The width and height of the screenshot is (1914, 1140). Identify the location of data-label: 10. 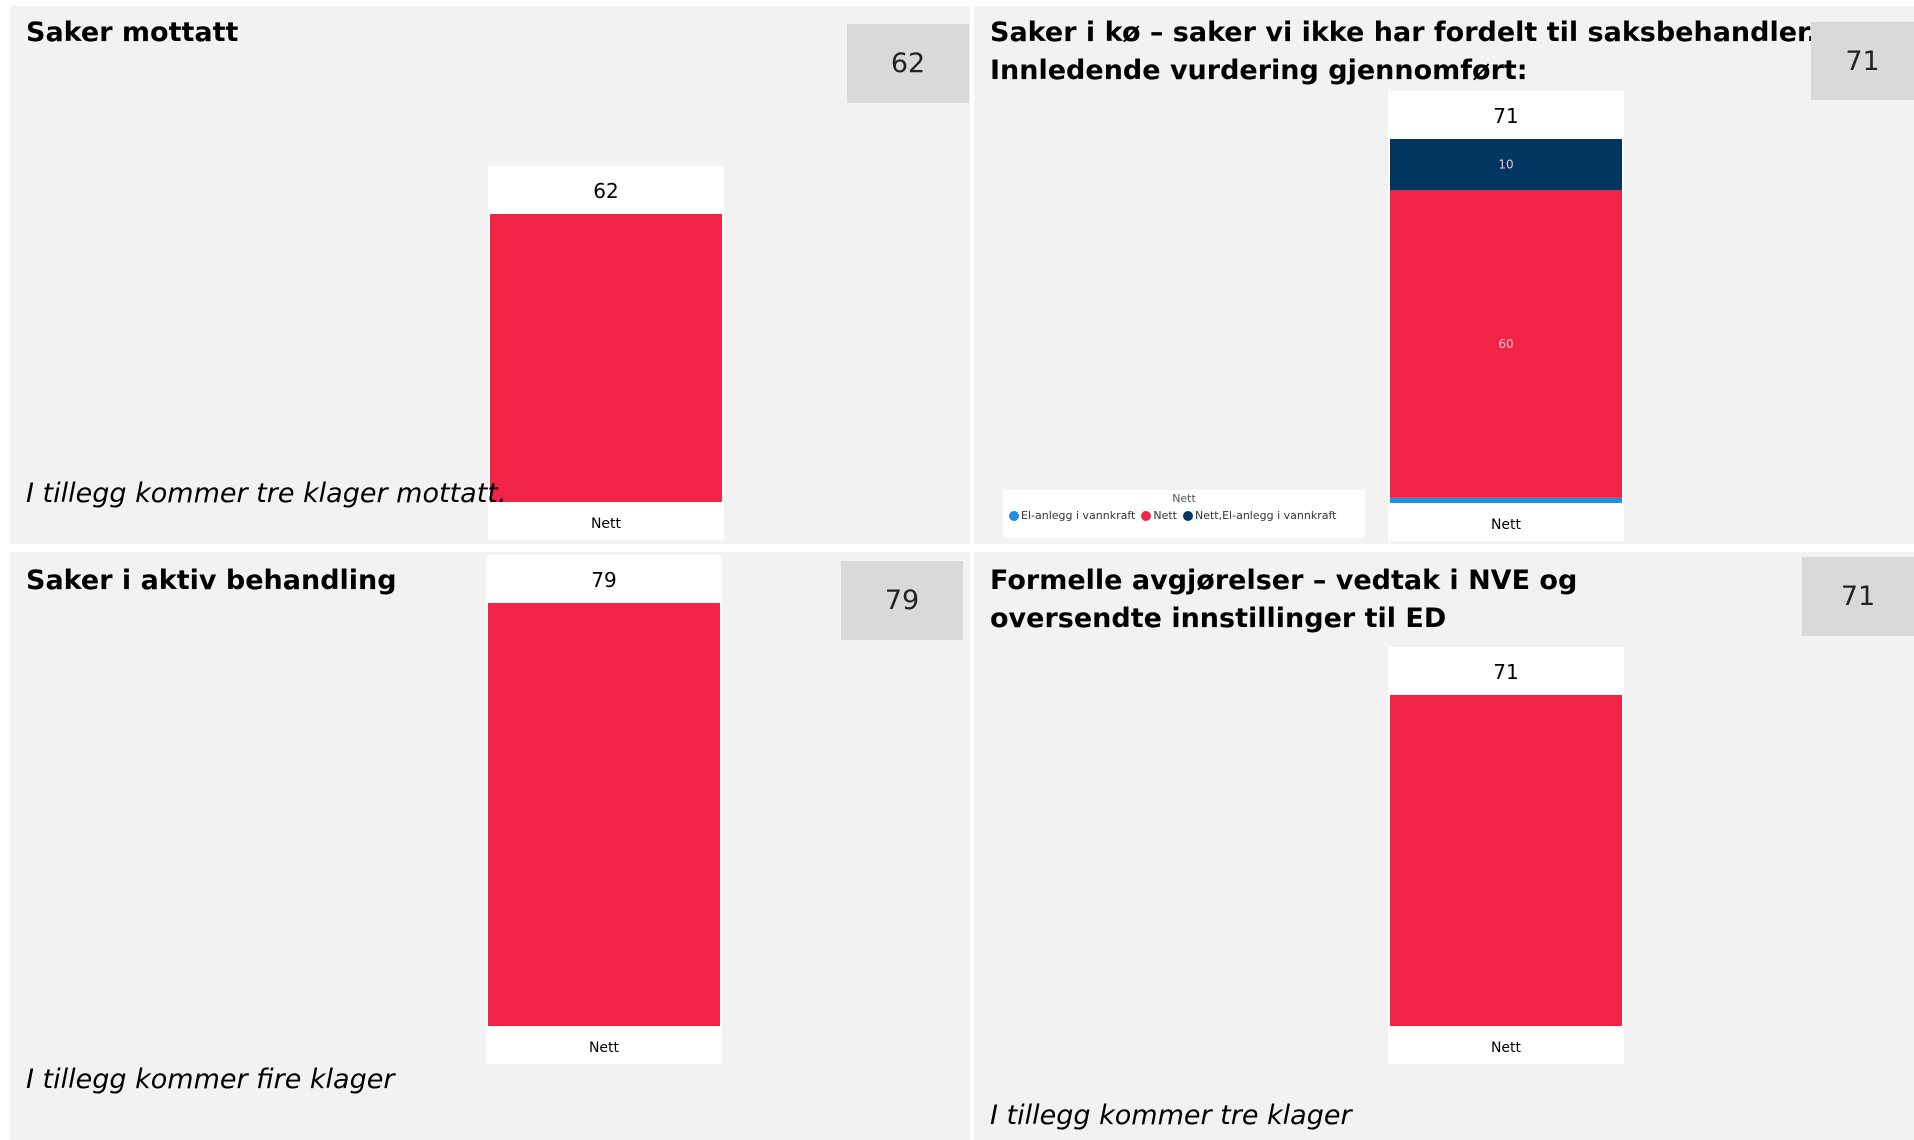
(1505, 165).